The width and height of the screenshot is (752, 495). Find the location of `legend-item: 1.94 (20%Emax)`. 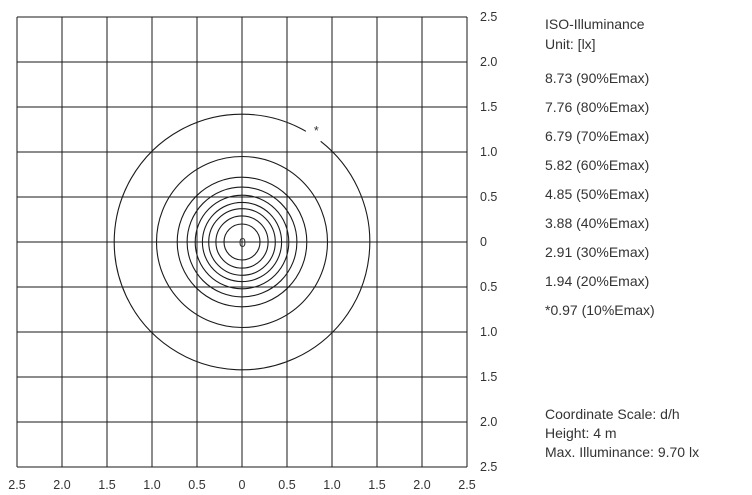

legend-item: 1.94 (20%Emax) is located at coordinates (597, 281).